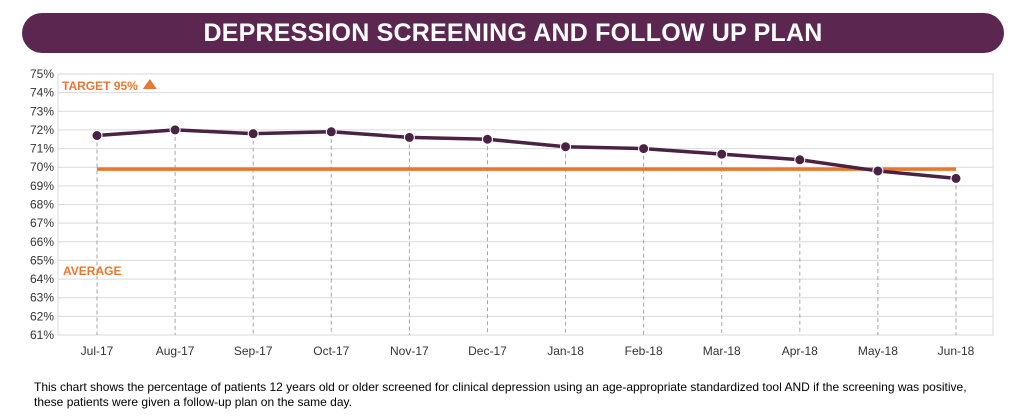 The width and height of the screenshot is (1024, 418). Describe the element at coordinates (331, 351) in the screenshot. I see `x-tick-label: Oct-17` at that location.